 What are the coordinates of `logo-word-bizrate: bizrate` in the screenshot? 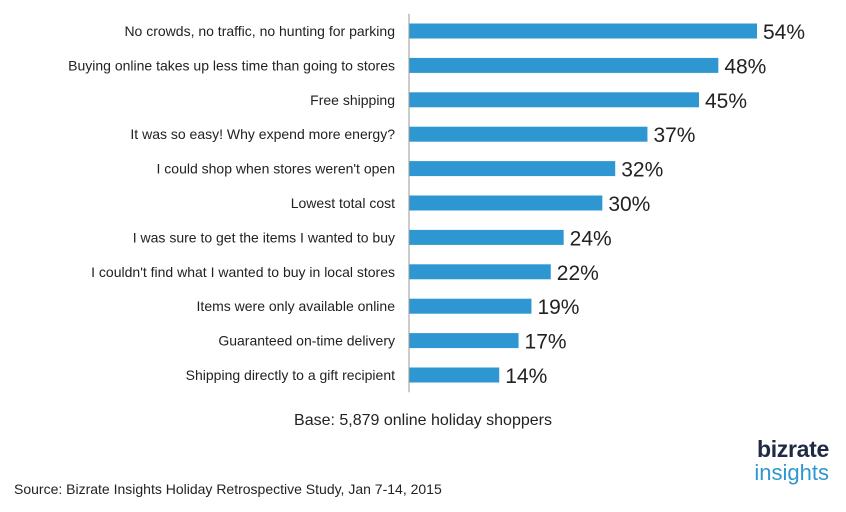 It's located at (792, 449).